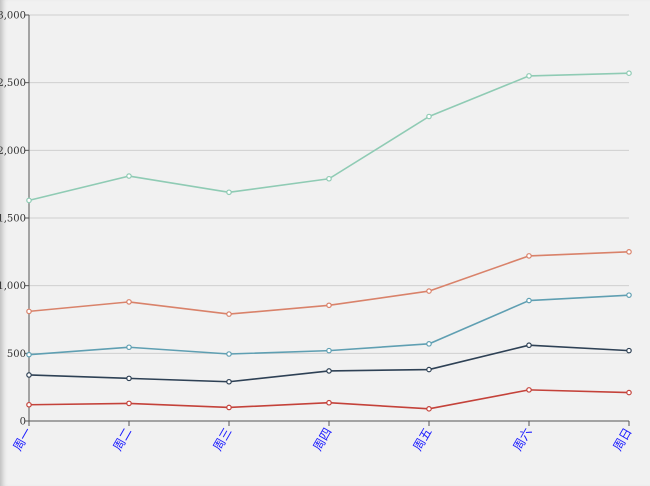 The height and width of the screenshot is (486, 650). I want to click on x-tick-label: 周日, so click(622, 440).